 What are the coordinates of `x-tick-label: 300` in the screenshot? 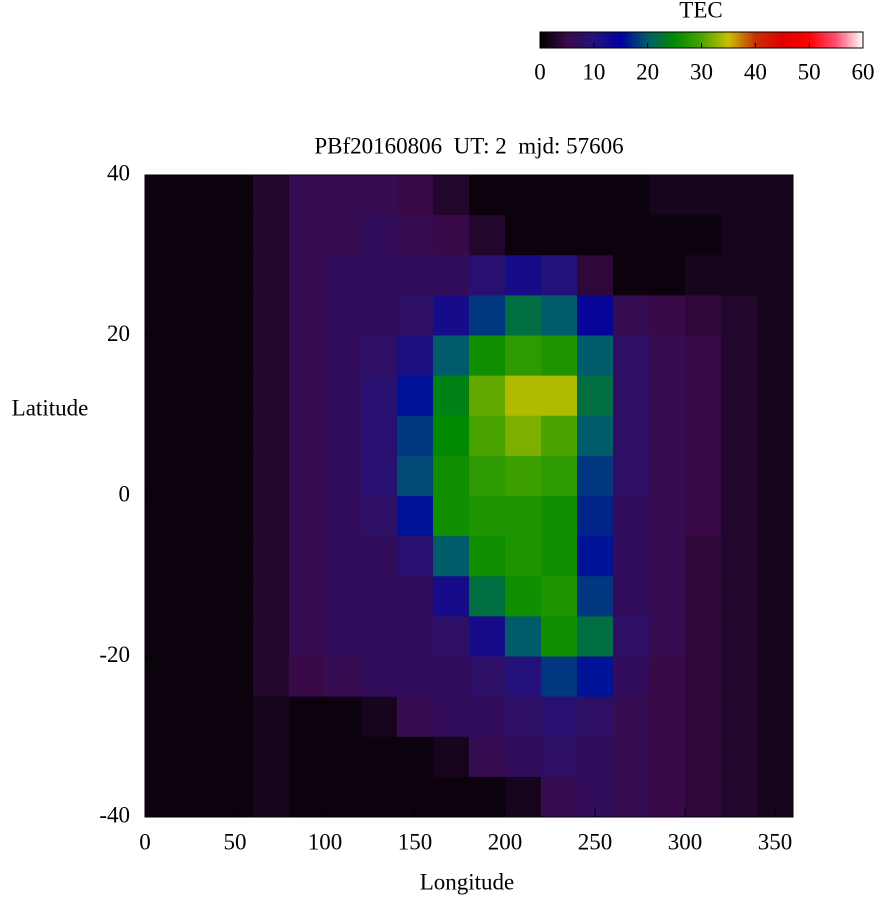 It's located at (685, 841).